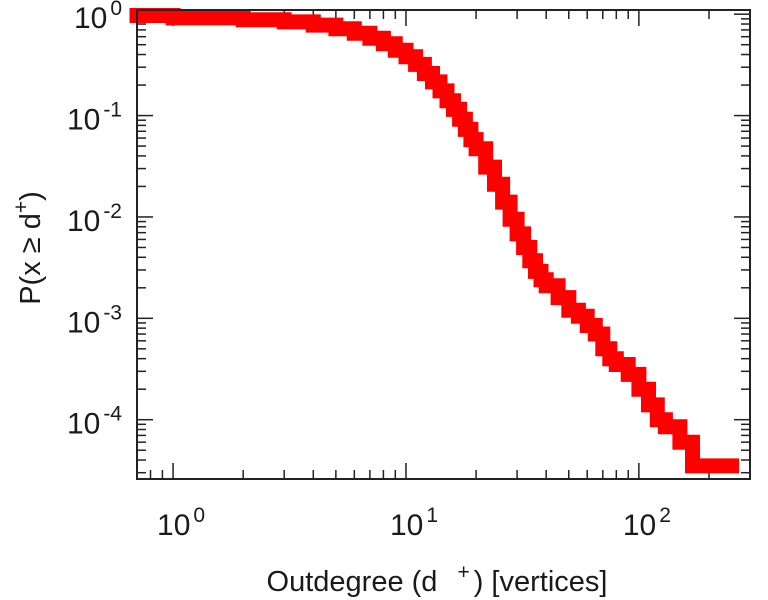  I want to click on x-tick-label: 10 0, so click(181, 523).